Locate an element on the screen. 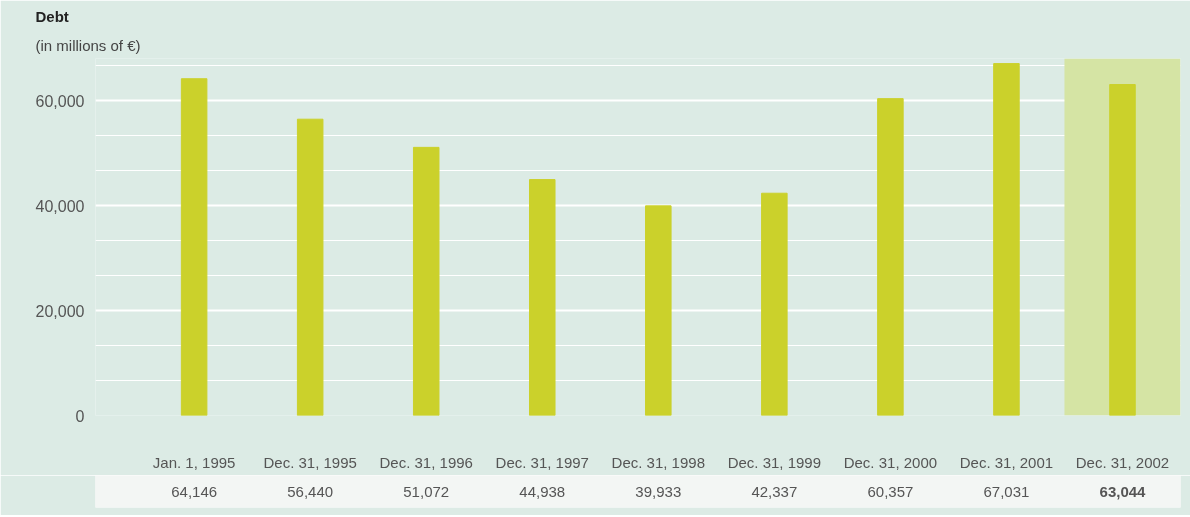 The image size is (1190, 517). y-tick-label: 0 is located at coordinates (80, 416).